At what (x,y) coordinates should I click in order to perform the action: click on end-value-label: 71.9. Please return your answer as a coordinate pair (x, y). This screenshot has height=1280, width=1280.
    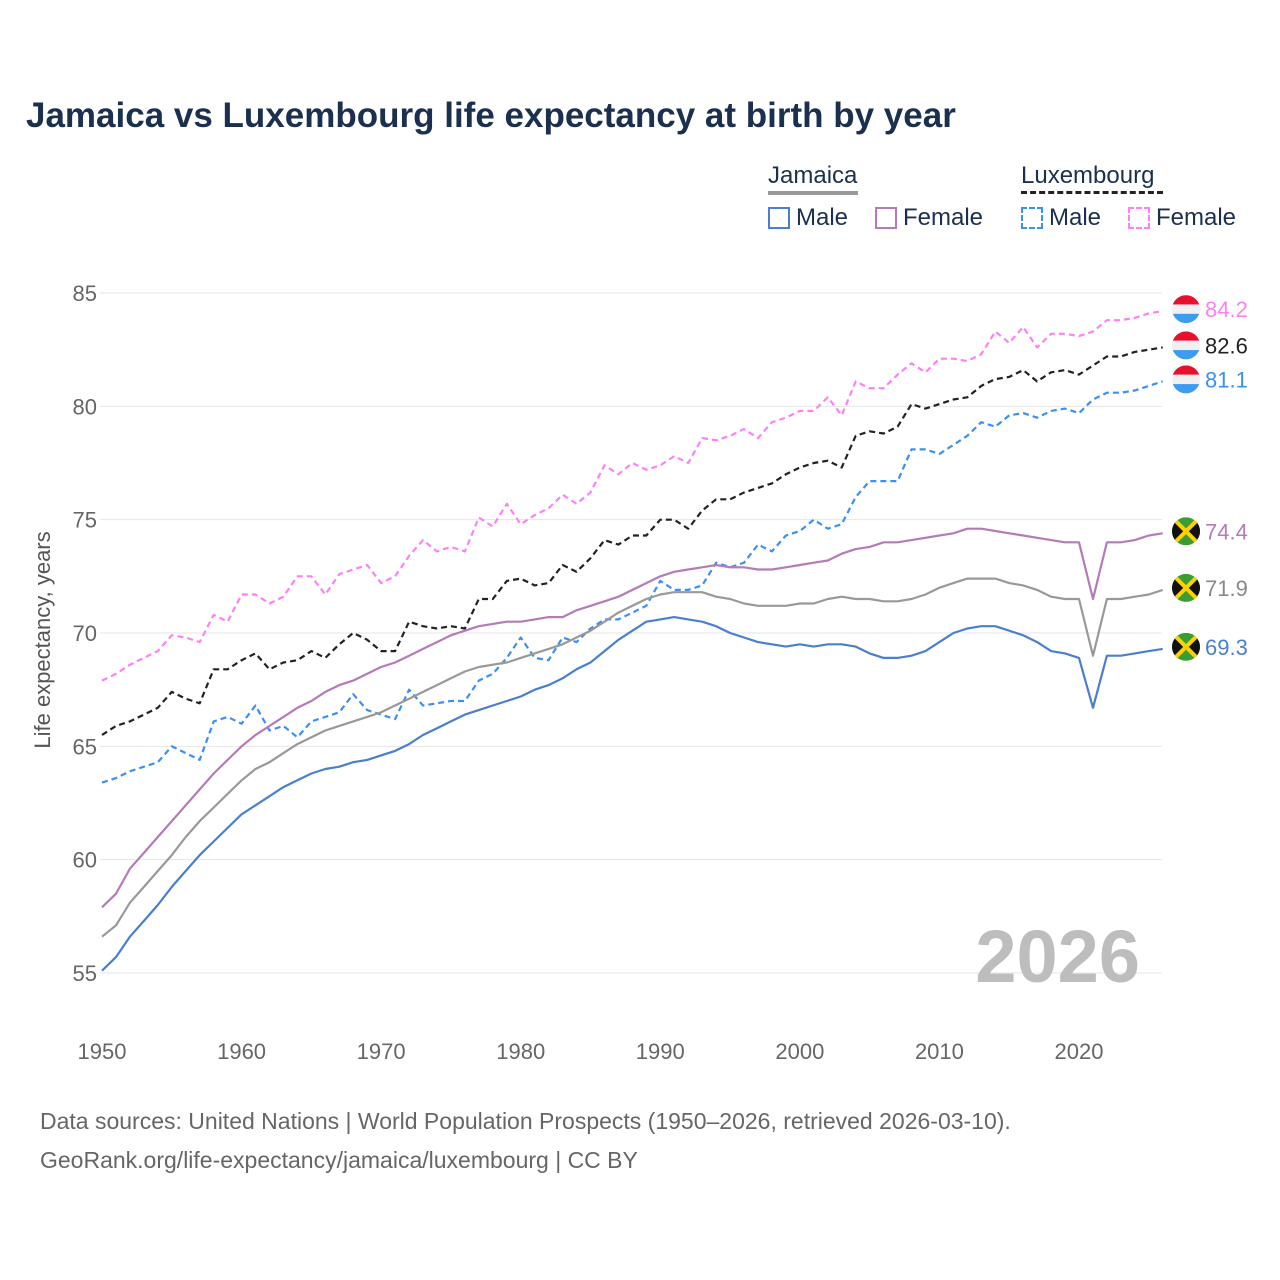
    Looking at the image, I should click on (1226, 588).